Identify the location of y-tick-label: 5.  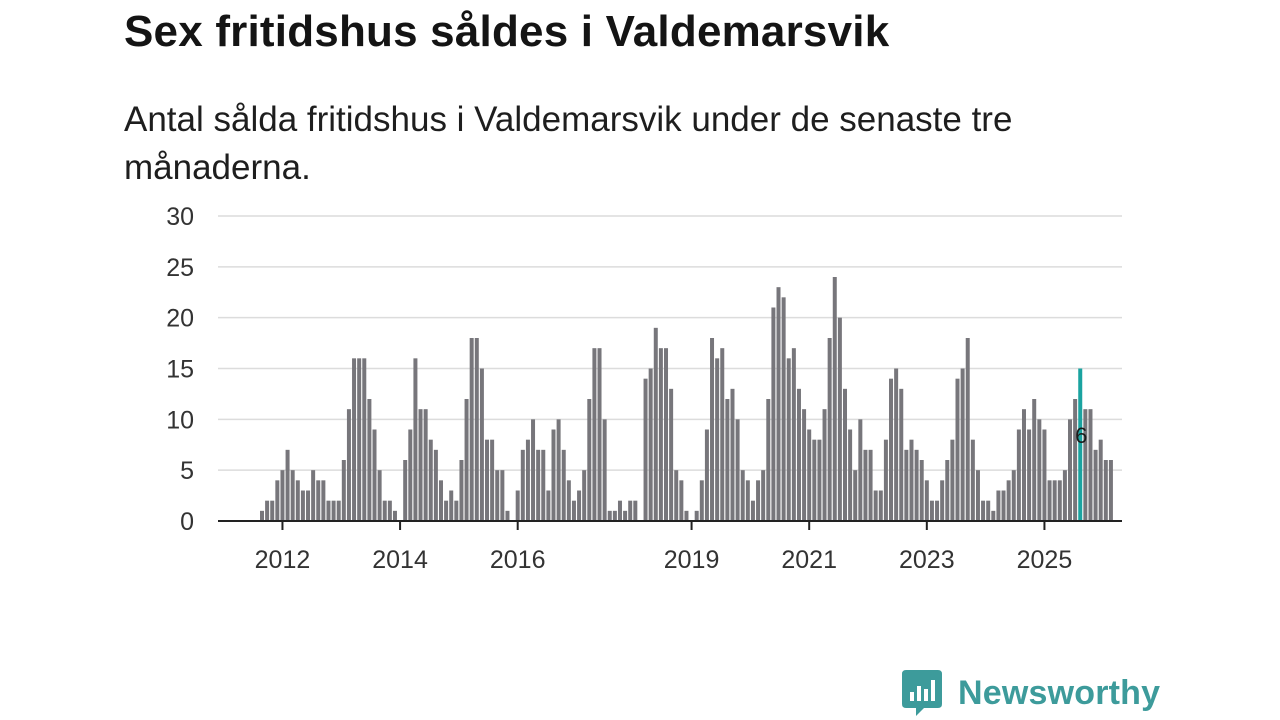
(187, 471).